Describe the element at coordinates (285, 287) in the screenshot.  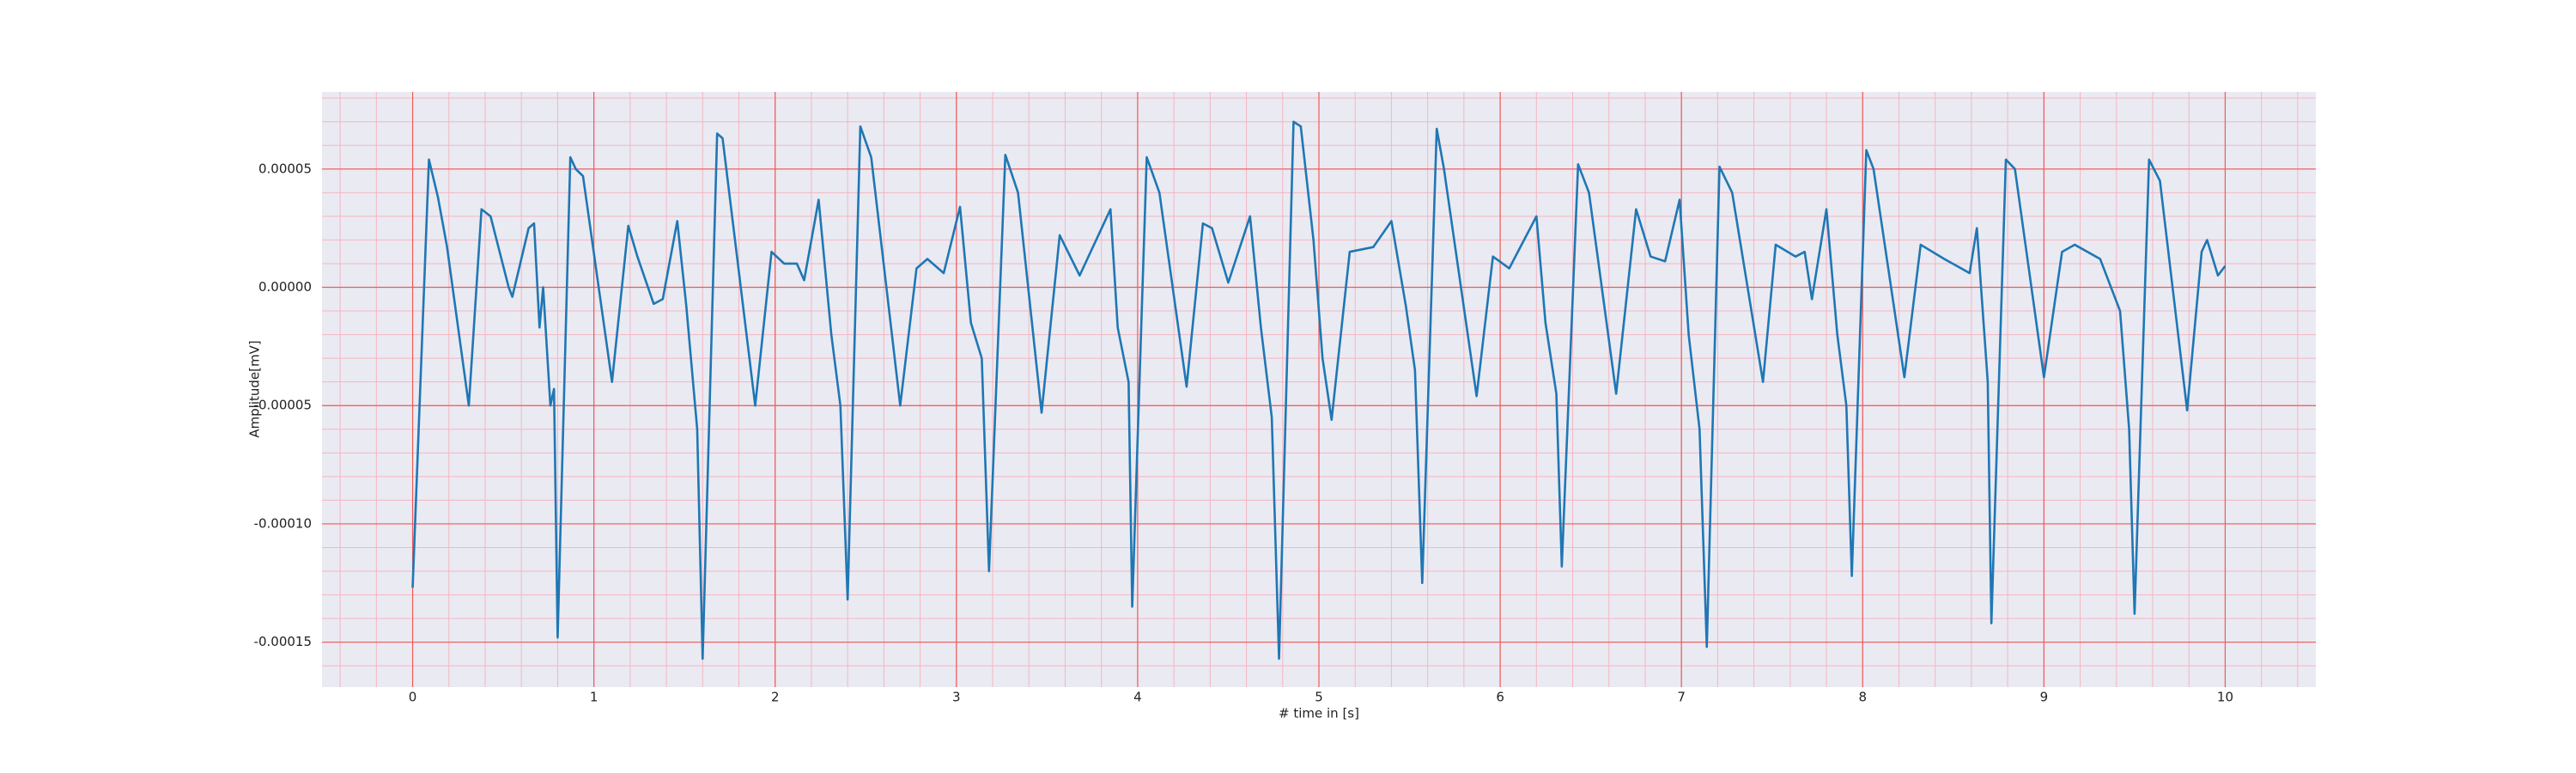
I see `y-tick-label: 0.00000` at that location.